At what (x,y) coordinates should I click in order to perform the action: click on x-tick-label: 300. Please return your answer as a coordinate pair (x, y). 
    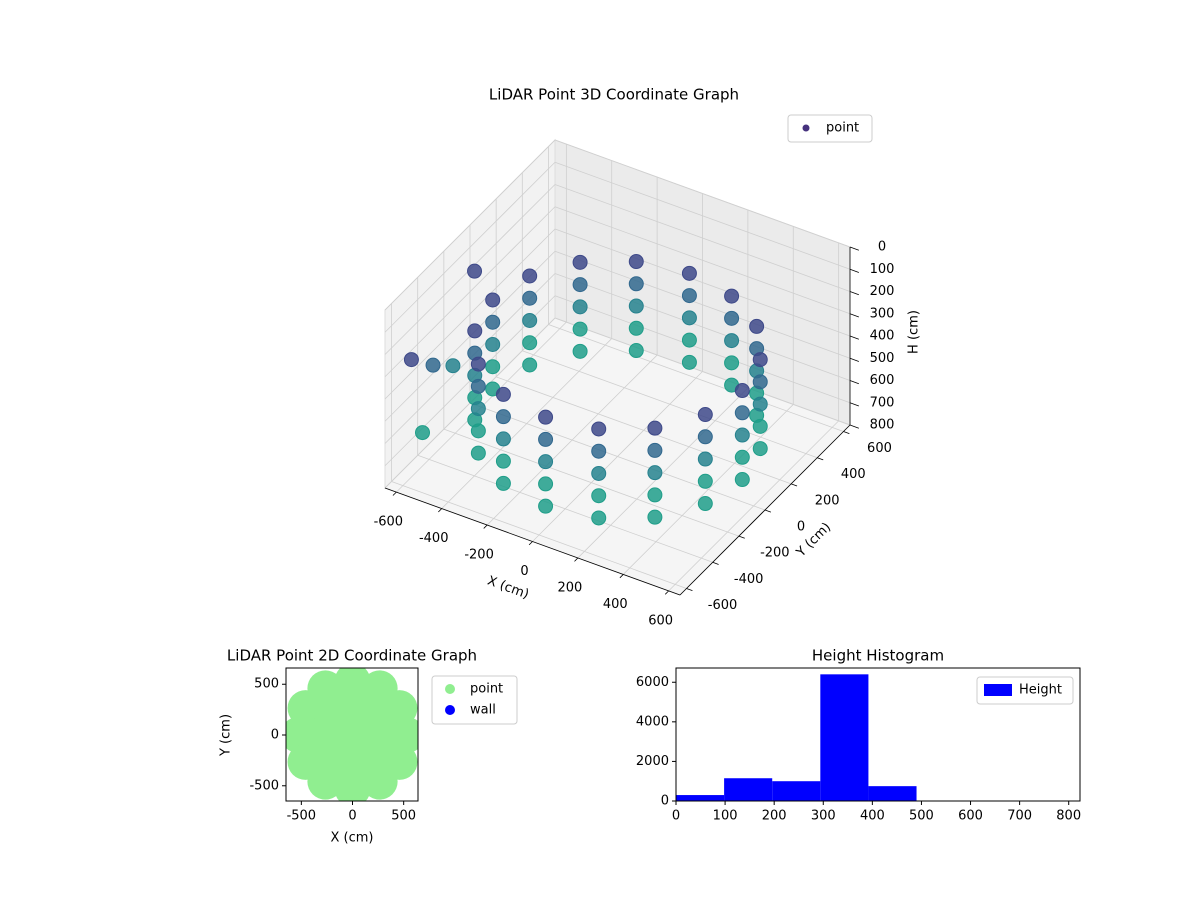
    Looking at the image, I should click on (823, 816).